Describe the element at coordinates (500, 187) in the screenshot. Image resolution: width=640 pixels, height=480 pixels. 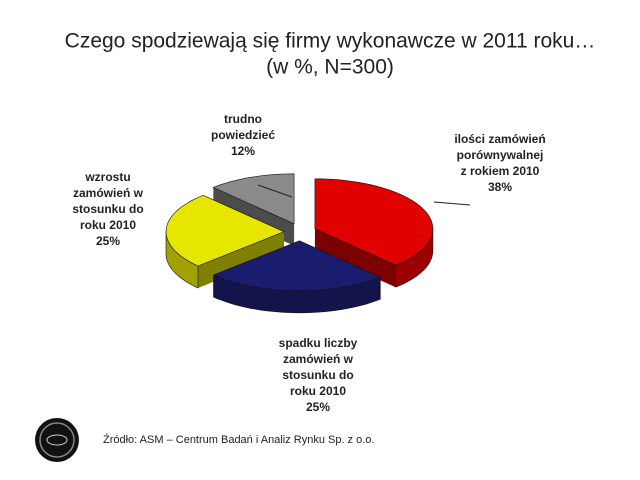
I see `value-label: 38%` at that location.